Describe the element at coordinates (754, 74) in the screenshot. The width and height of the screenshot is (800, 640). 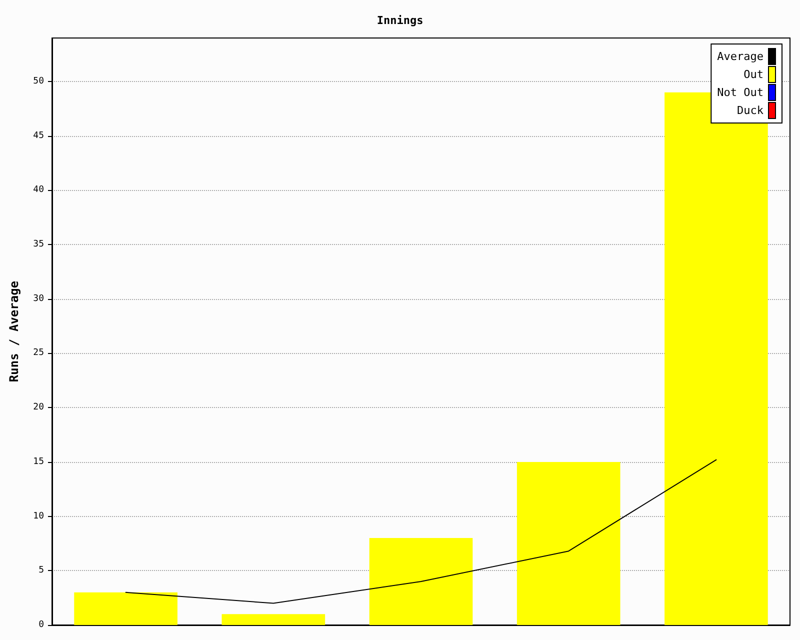
I see `legend-label: Out` at that location.